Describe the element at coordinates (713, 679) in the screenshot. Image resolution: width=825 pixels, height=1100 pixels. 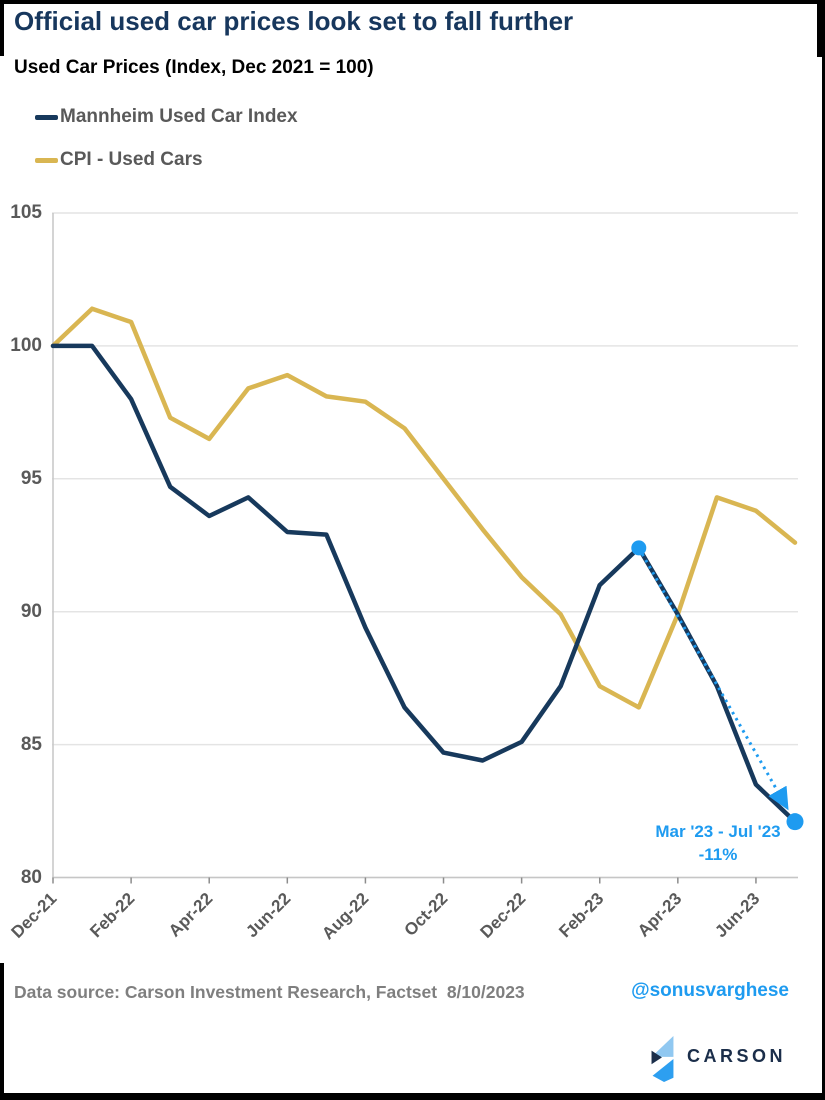
I see `annotation-dotted-arrow` at that location.